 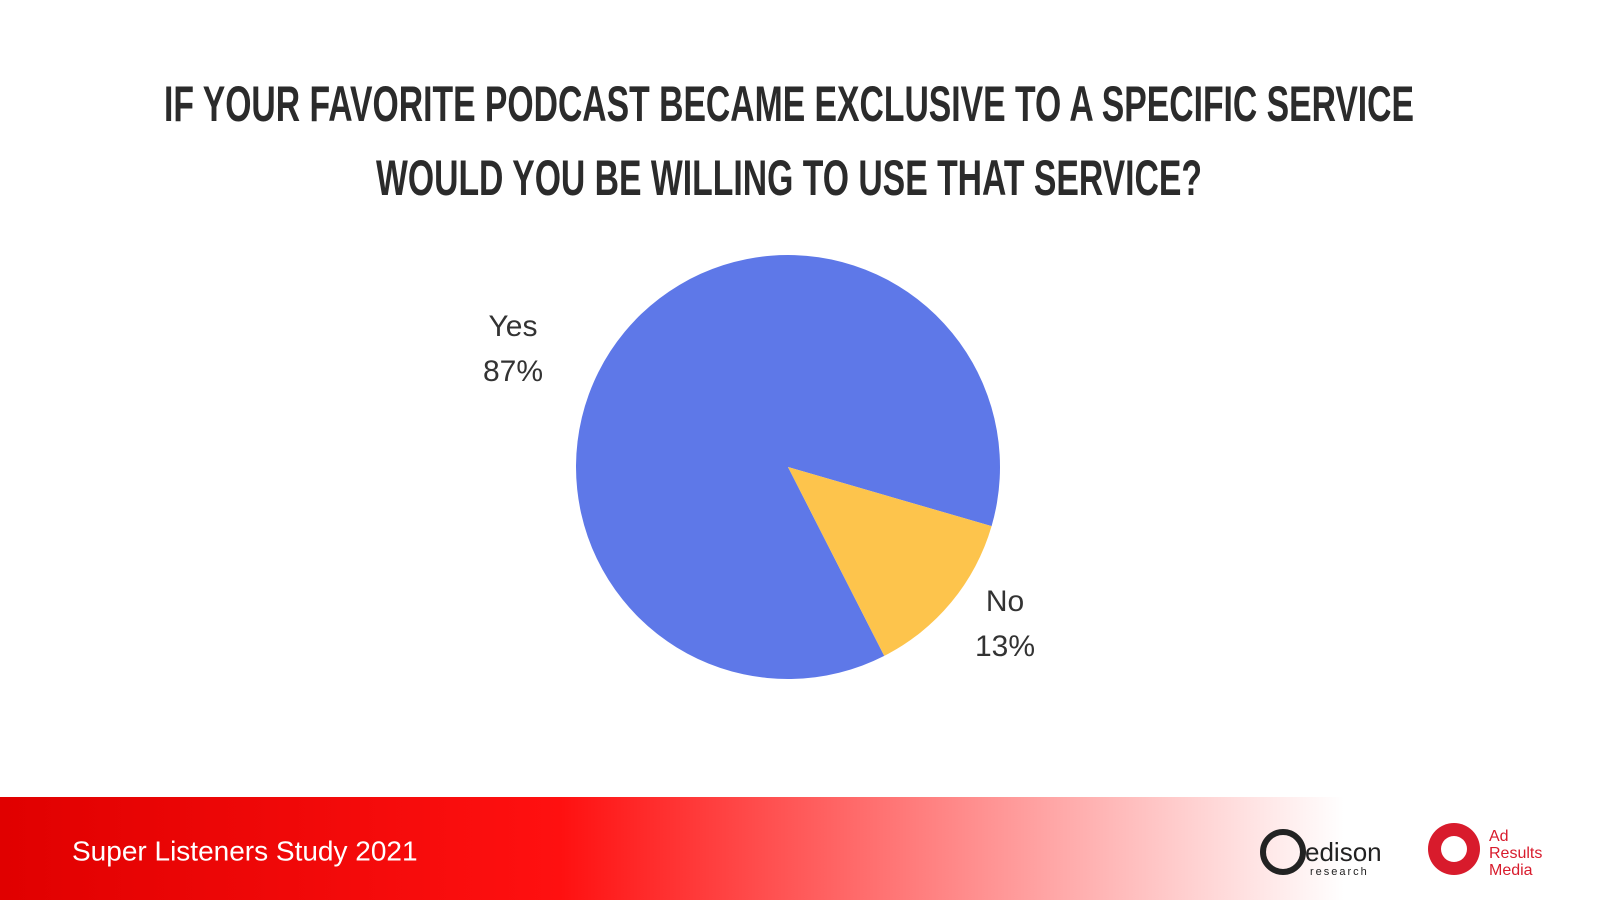 I want to click on value-label: 13%, so click(x=1005, y=646).